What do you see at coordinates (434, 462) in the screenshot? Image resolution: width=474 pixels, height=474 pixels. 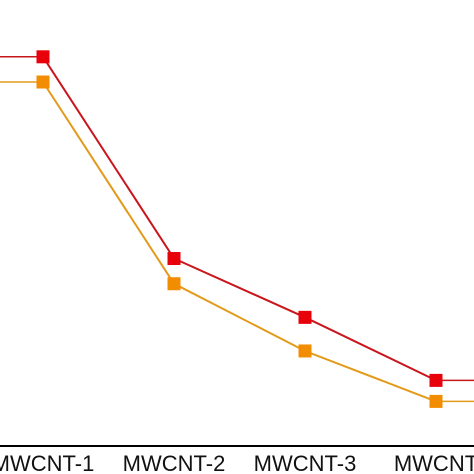 I see `x-tick-label: MWCNT` at bounding box center [434, 462].